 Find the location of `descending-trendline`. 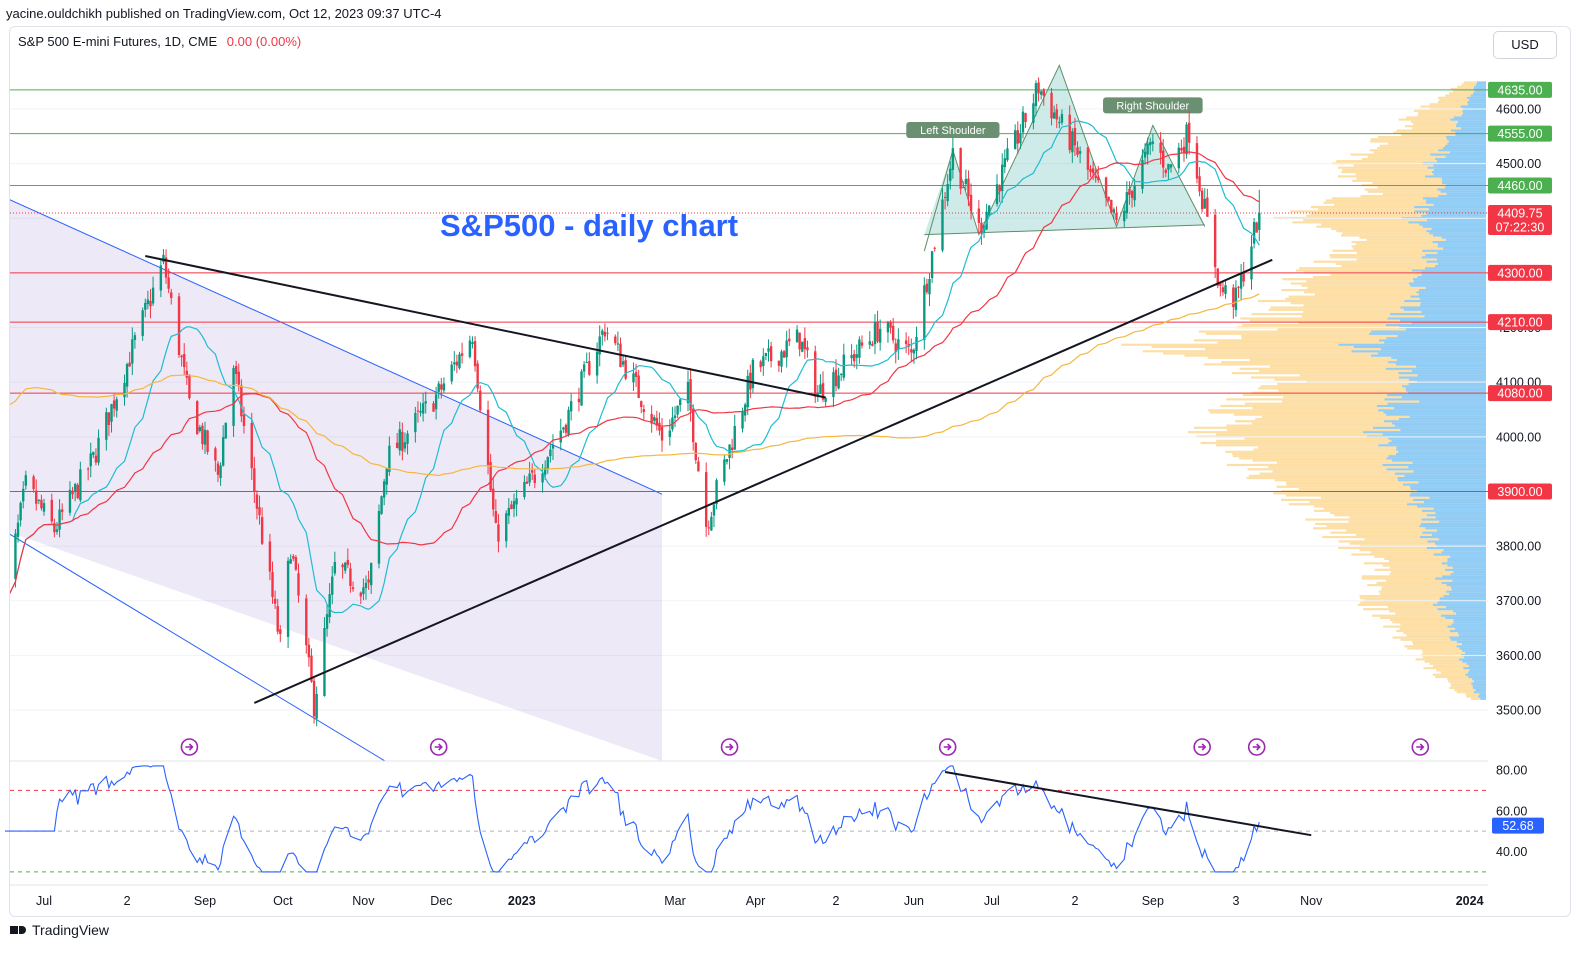

descending-trendline is located at coordinates (485, 326).